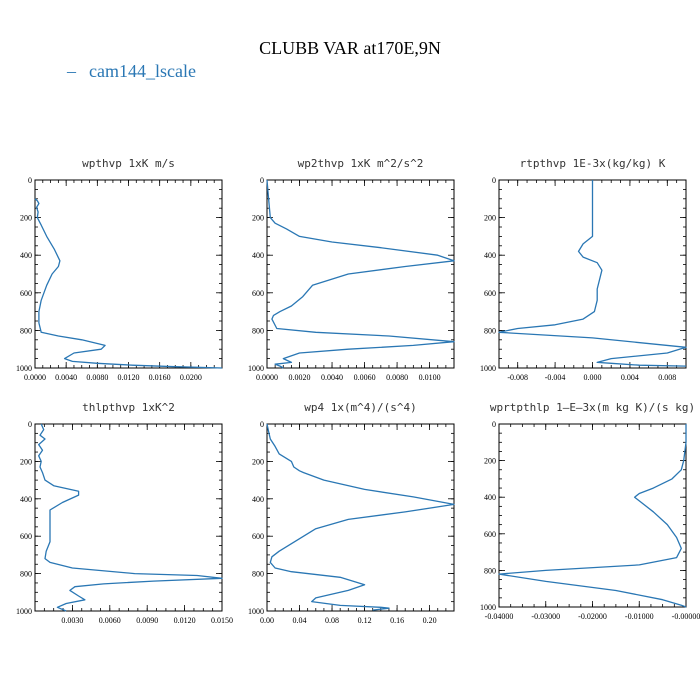  What do you see at coordinates (147, 620) in the screenshot?
I see `x-tick-label: 0.0090` at bounding box center [147, 620].